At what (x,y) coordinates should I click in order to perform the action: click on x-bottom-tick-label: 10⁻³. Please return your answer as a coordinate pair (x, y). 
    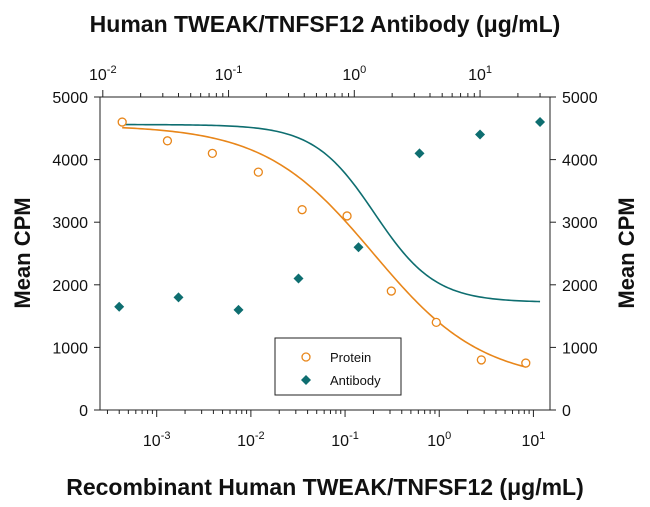
    Looking at the image, I should click on (157, 440).